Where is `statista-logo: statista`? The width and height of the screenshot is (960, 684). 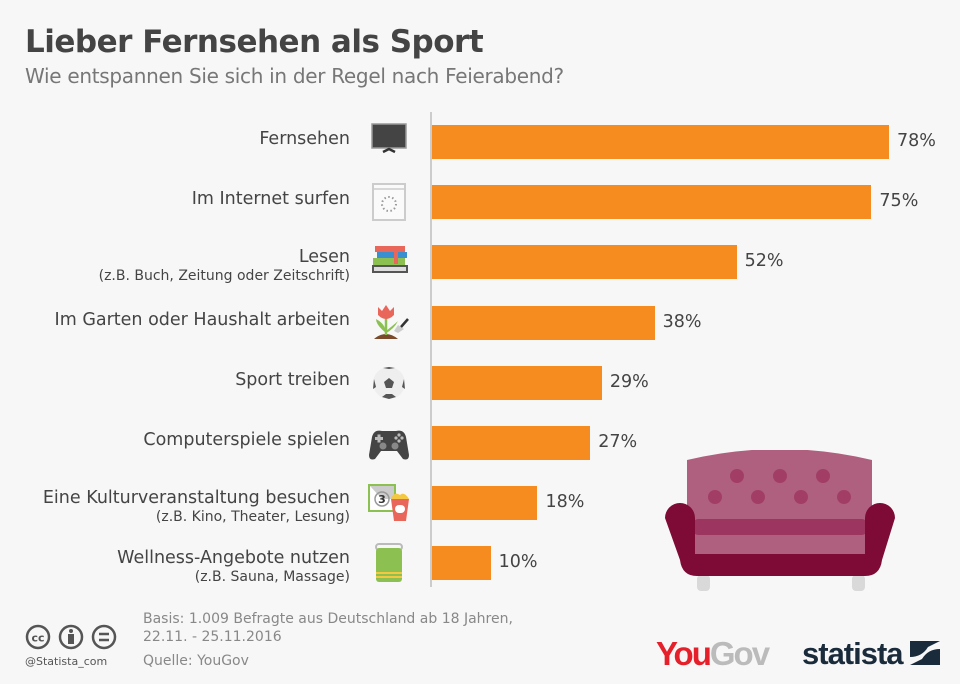 statista-logo: statista is located at coordinates (871, 654).